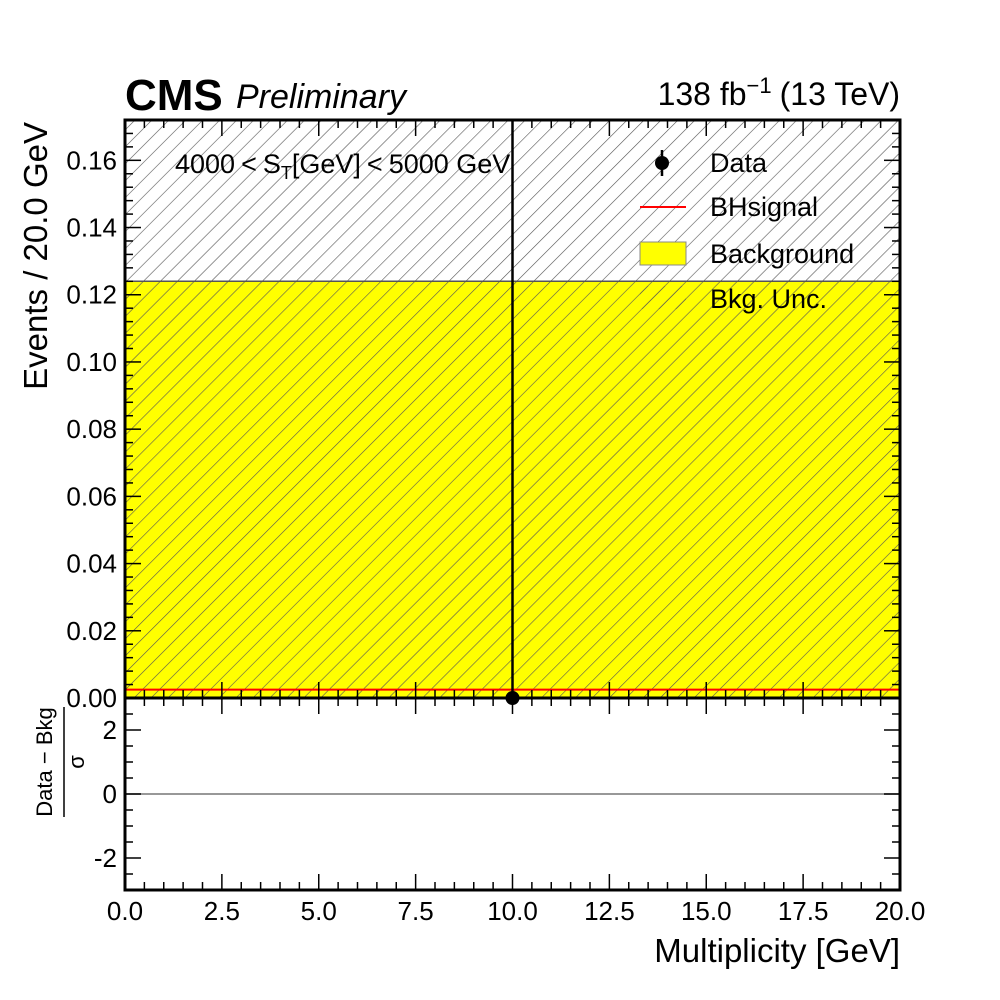  Describe the element at coordinates (91, 496) in the screenshot. I see `y-tick-label: 0.06` at that location.